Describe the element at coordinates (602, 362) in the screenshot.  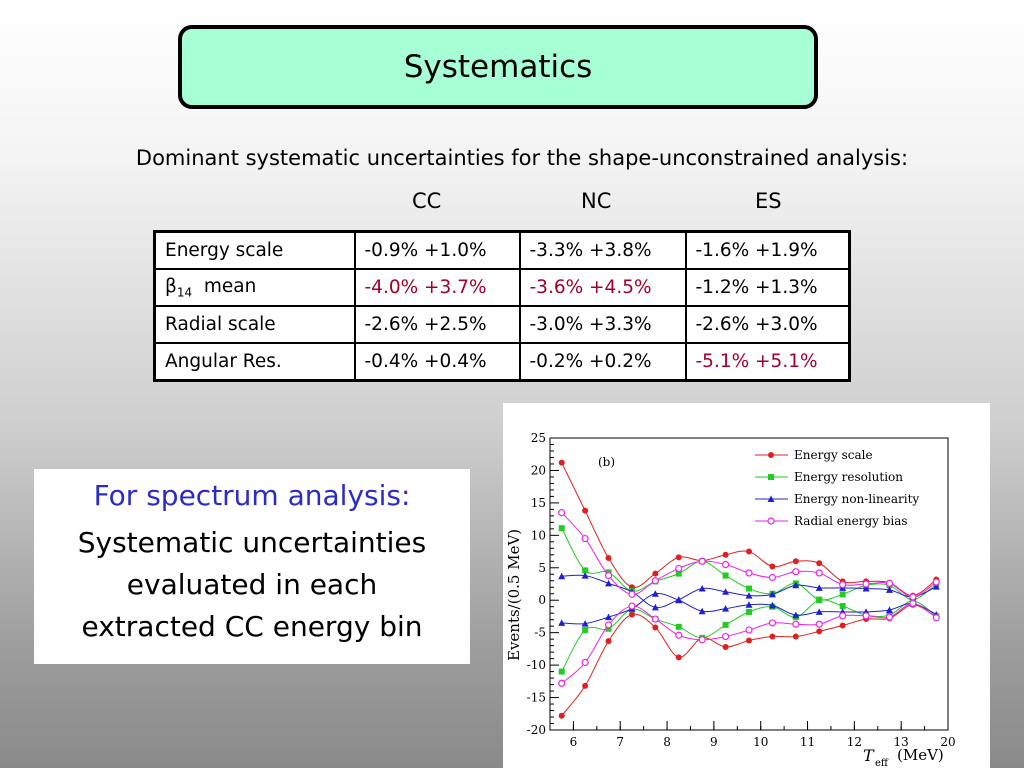
I see `table-cell: -0.2% +0.2%` at that location.